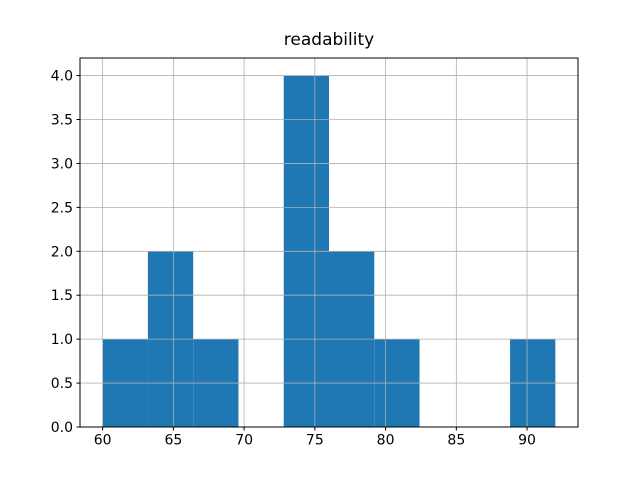 The width and height of the screenshot is (640, 480). Describe the element at coordinates (62, 340) in the screenshot. I see `y-tick-label: 1.0` at that location.